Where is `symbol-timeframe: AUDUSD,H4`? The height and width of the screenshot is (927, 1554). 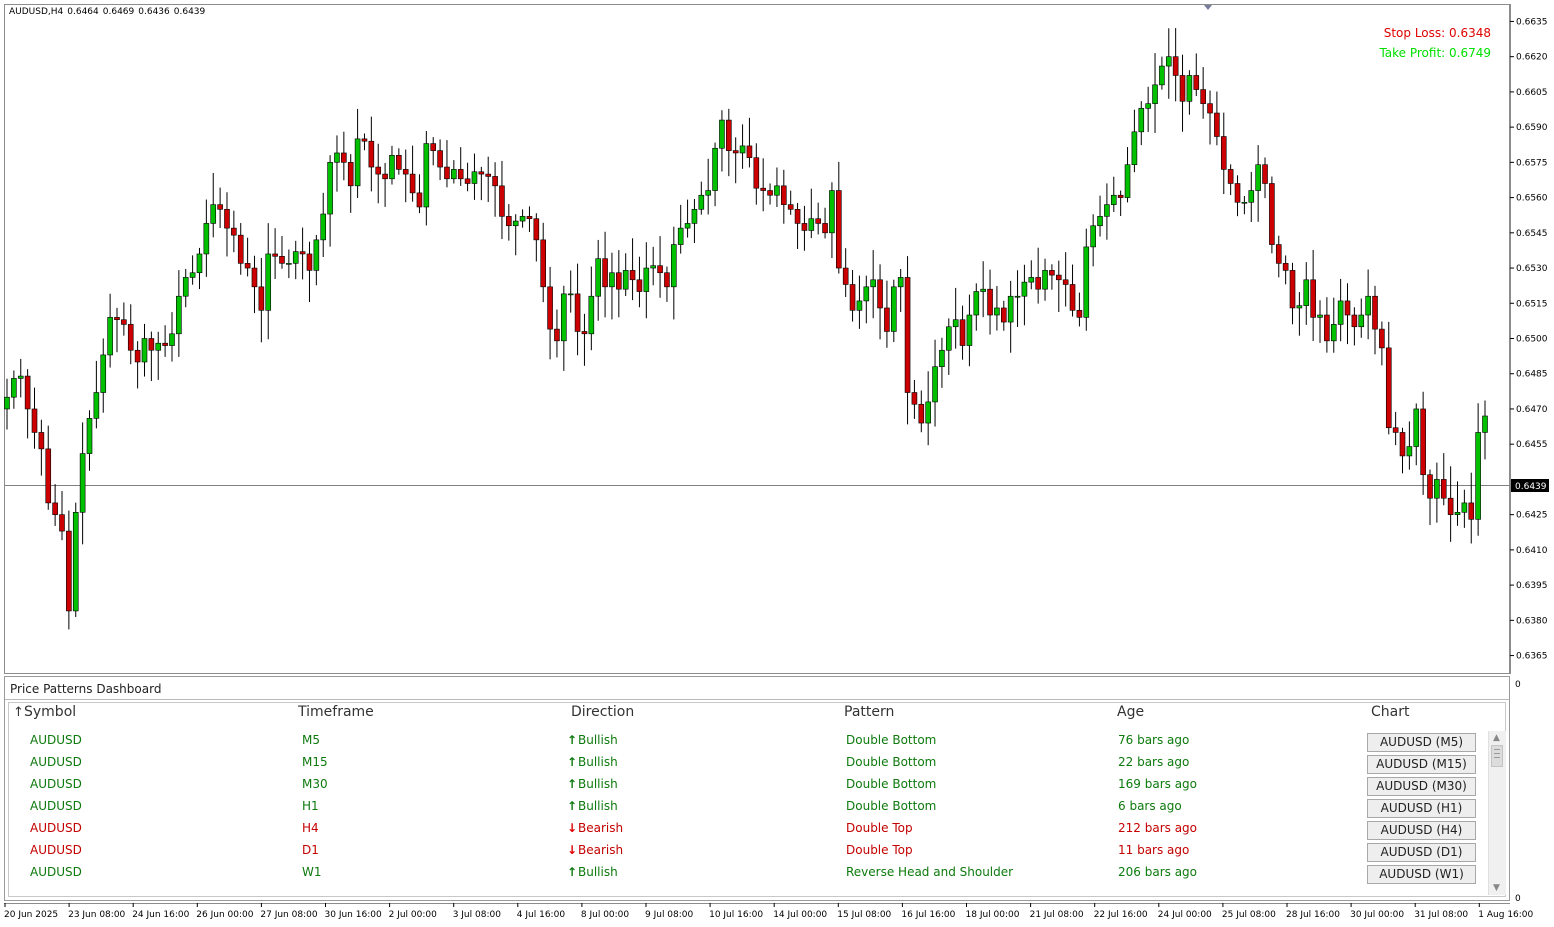
symbol-timeframe: AUDUSD,H4 is located at coordinates (36, 12).